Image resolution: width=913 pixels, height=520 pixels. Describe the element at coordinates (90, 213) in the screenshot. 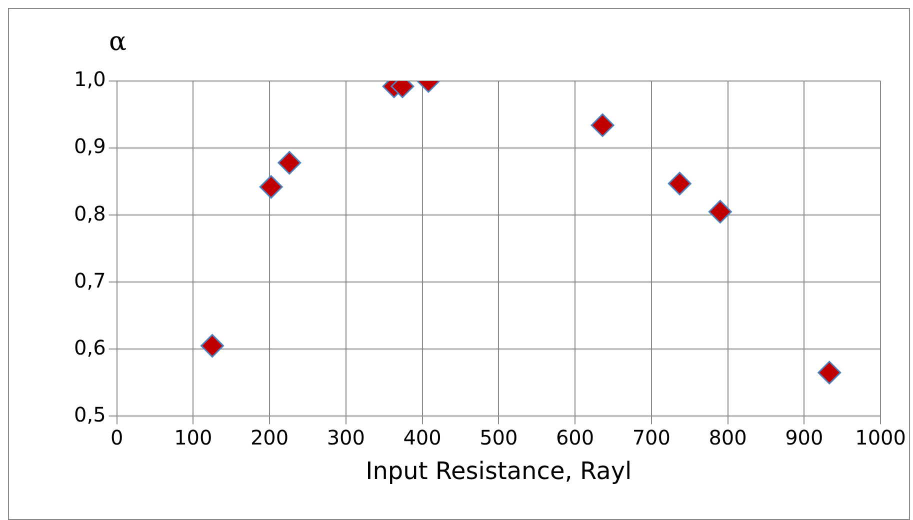

I see `y-tick-label: 0,8` at that location.